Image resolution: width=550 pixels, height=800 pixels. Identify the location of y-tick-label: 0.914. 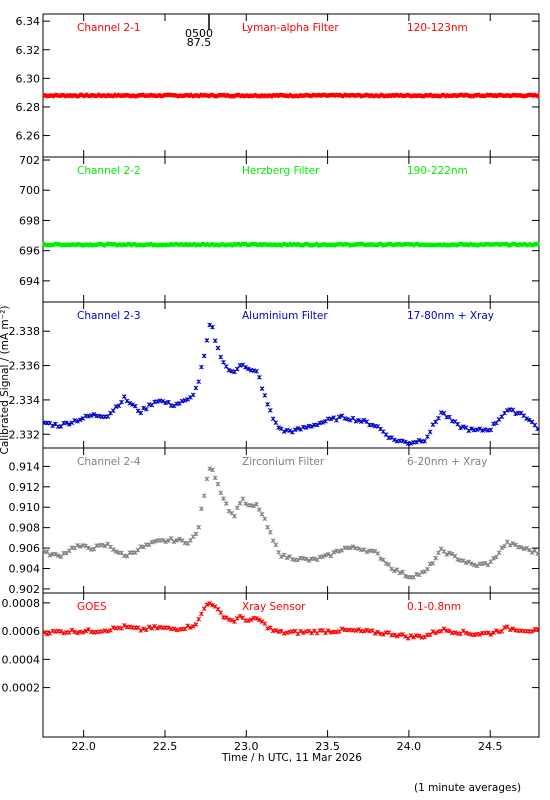
(25, 466).